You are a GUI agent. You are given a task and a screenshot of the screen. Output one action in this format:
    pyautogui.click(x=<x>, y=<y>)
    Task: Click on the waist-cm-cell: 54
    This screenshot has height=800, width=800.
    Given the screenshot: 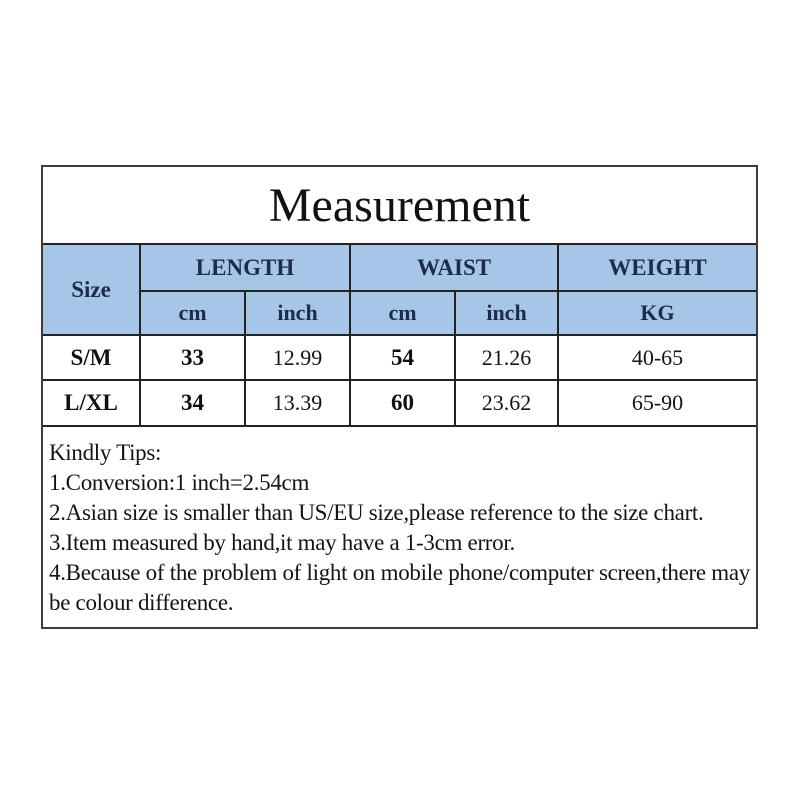 What is the action you would take?
    pyautogui.click(x=403, y=357)
    